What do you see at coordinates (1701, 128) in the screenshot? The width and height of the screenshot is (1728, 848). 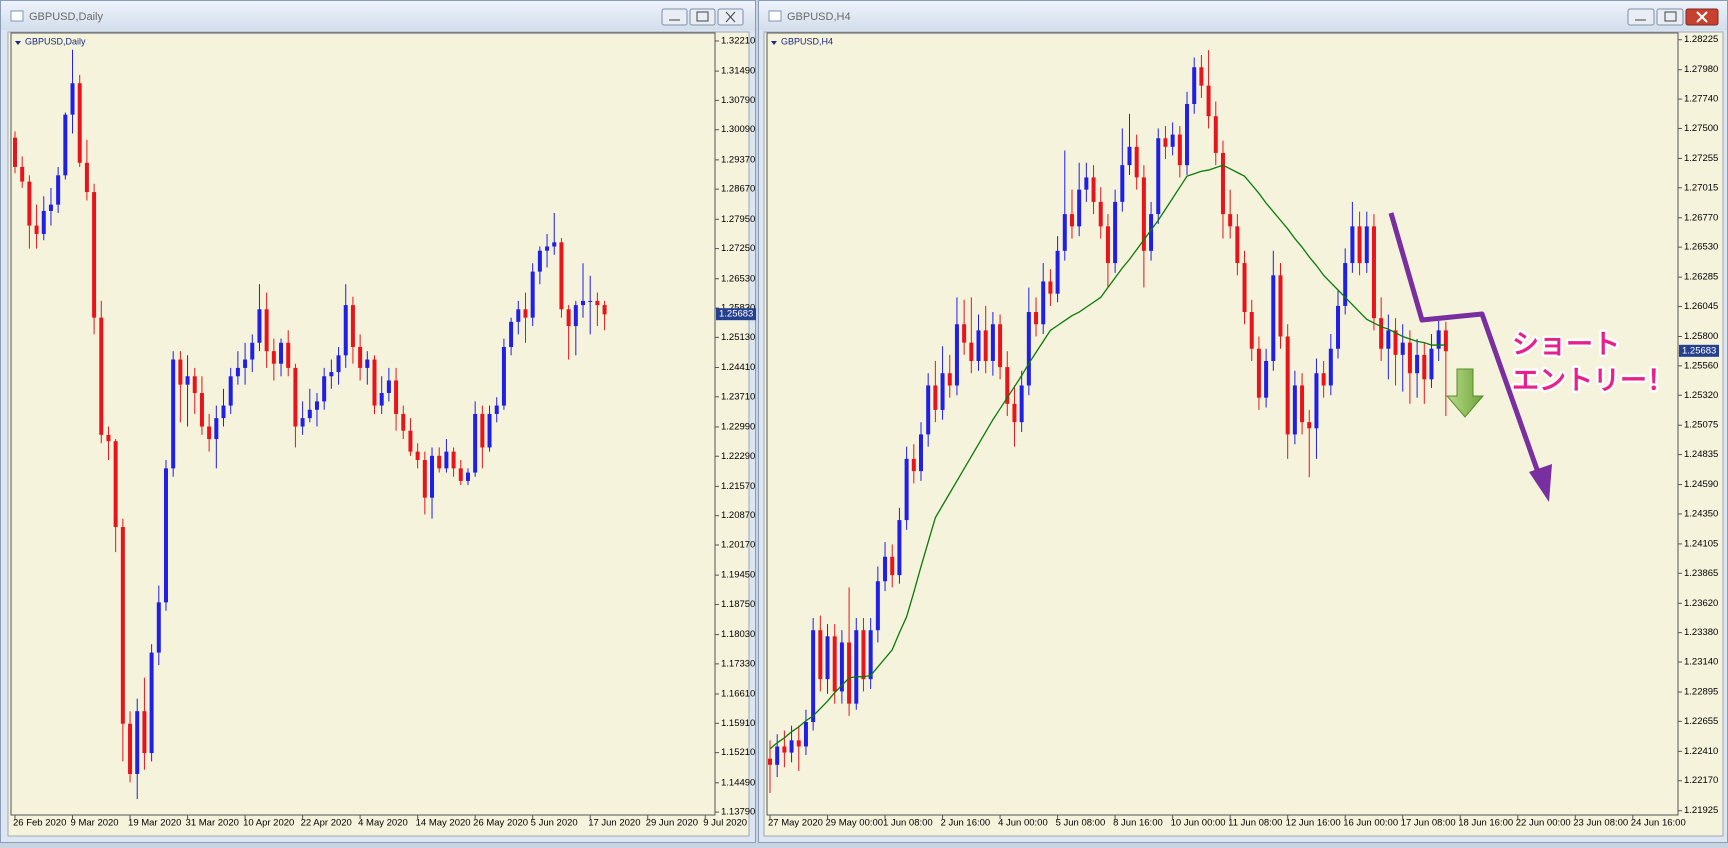 I see `y-tick-label: 1.27500` at bounding box center [1701, 128].